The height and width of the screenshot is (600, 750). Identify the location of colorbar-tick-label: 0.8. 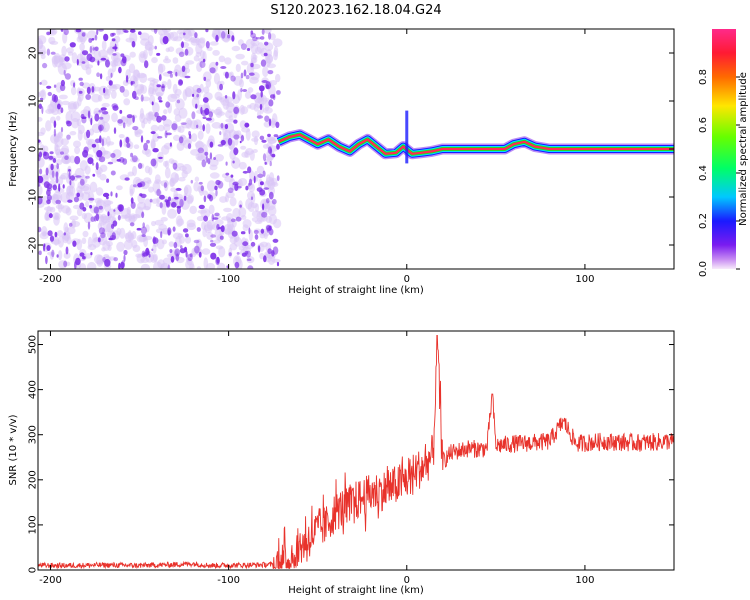
(703, 77).